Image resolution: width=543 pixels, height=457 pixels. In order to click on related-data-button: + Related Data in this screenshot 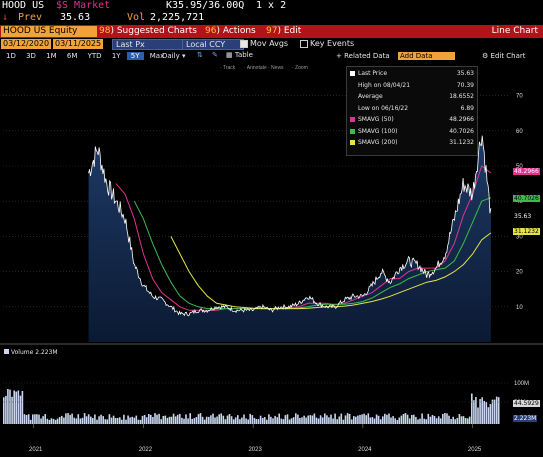, I will do `click(363, 56)`.